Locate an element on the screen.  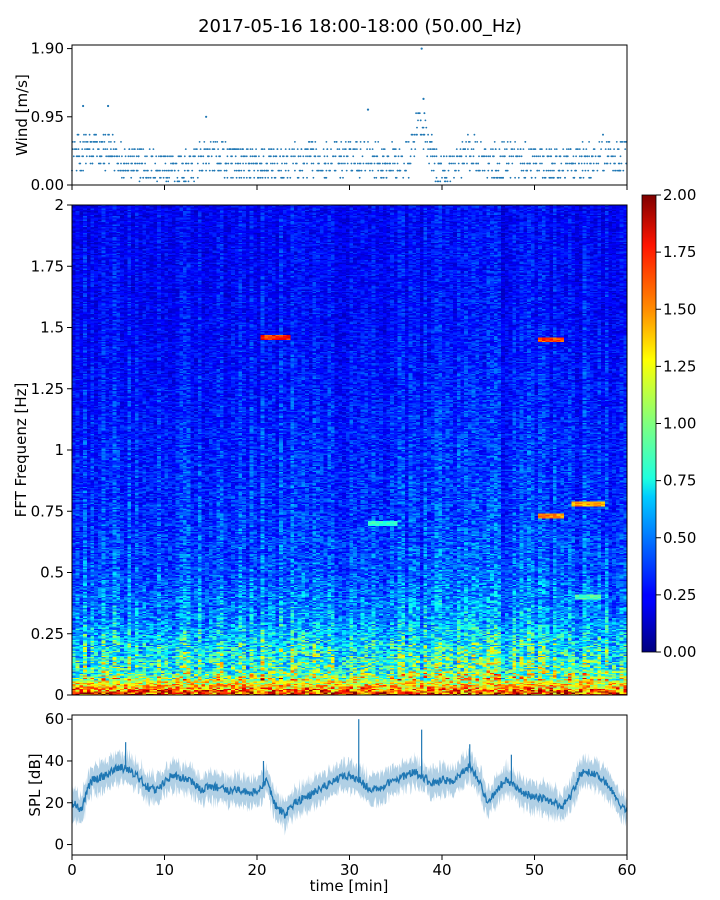
colorbar-tick-label: 1.75 is located at coordinates (679, 252).